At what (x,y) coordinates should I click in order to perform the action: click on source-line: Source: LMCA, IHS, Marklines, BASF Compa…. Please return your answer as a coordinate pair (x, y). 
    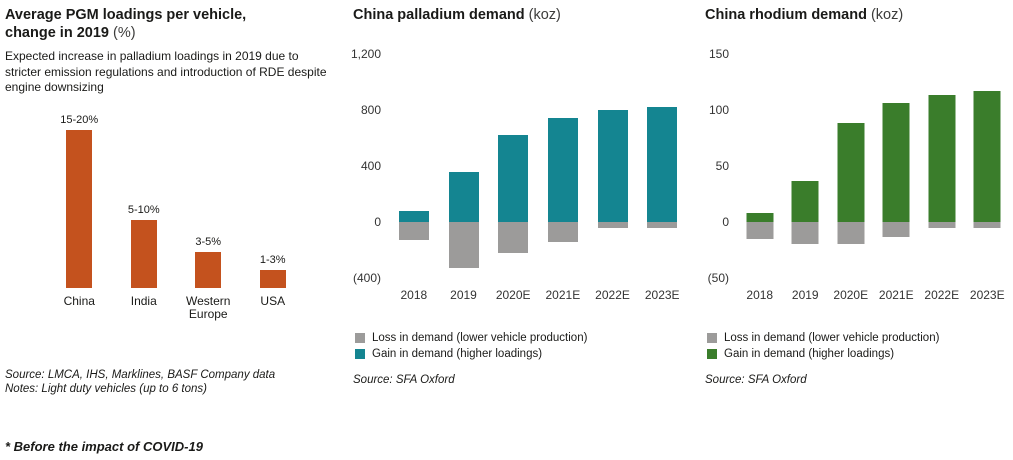
    Looking at the image, I should click on (140, 374).